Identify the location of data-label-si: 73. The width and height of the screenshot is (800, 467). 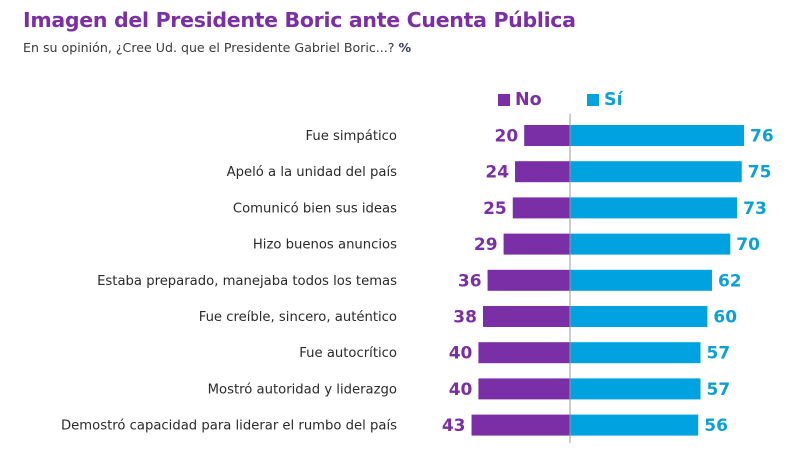
(755, 209).